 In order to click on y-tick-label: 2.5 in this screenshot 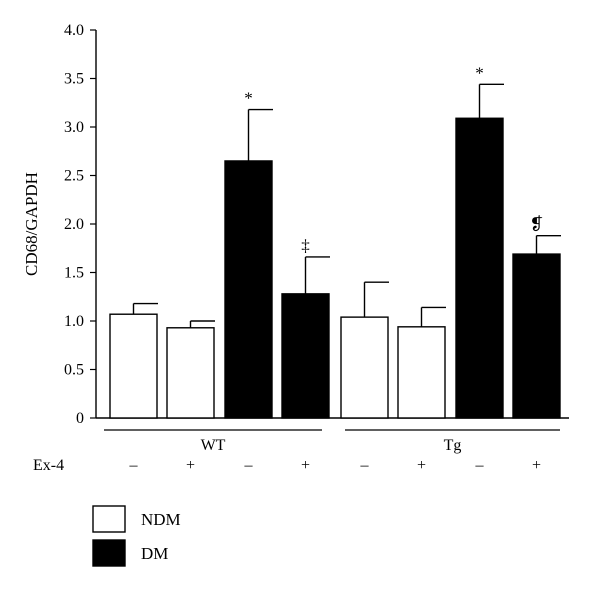, I will do `click(74, 176)`.